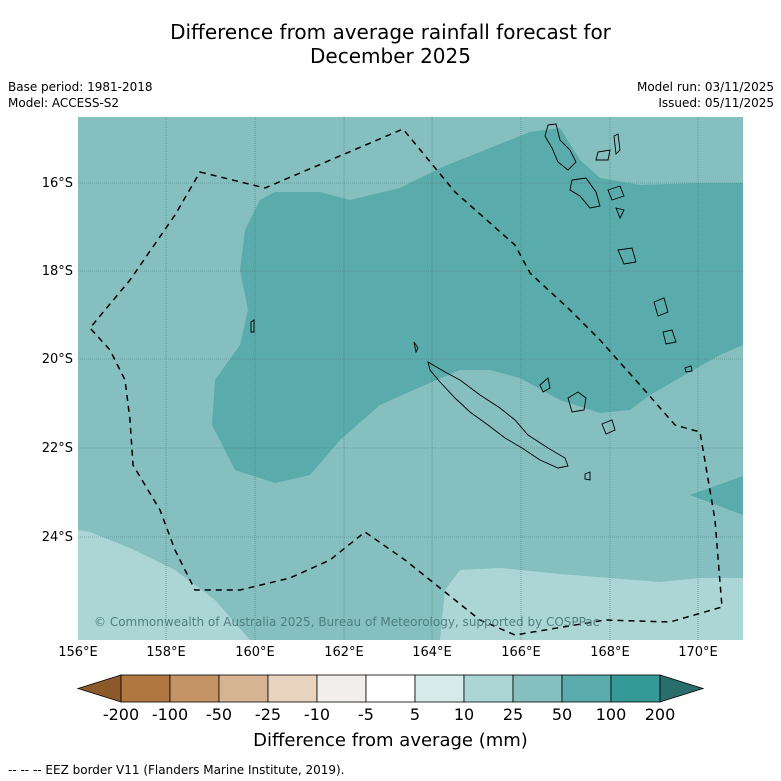 This screenshot has width=781, height=781. What do you see at coordinates (716, 495) in the screenshot?
I see `anomaly-50-100-zone-east` at bounding box center [716, 495].